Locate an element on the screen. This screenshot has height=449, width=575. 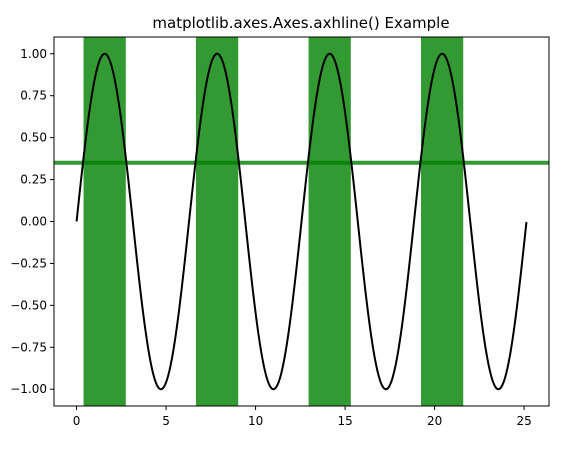
x-tick-label: 25 is located at coordinates (523, 421).